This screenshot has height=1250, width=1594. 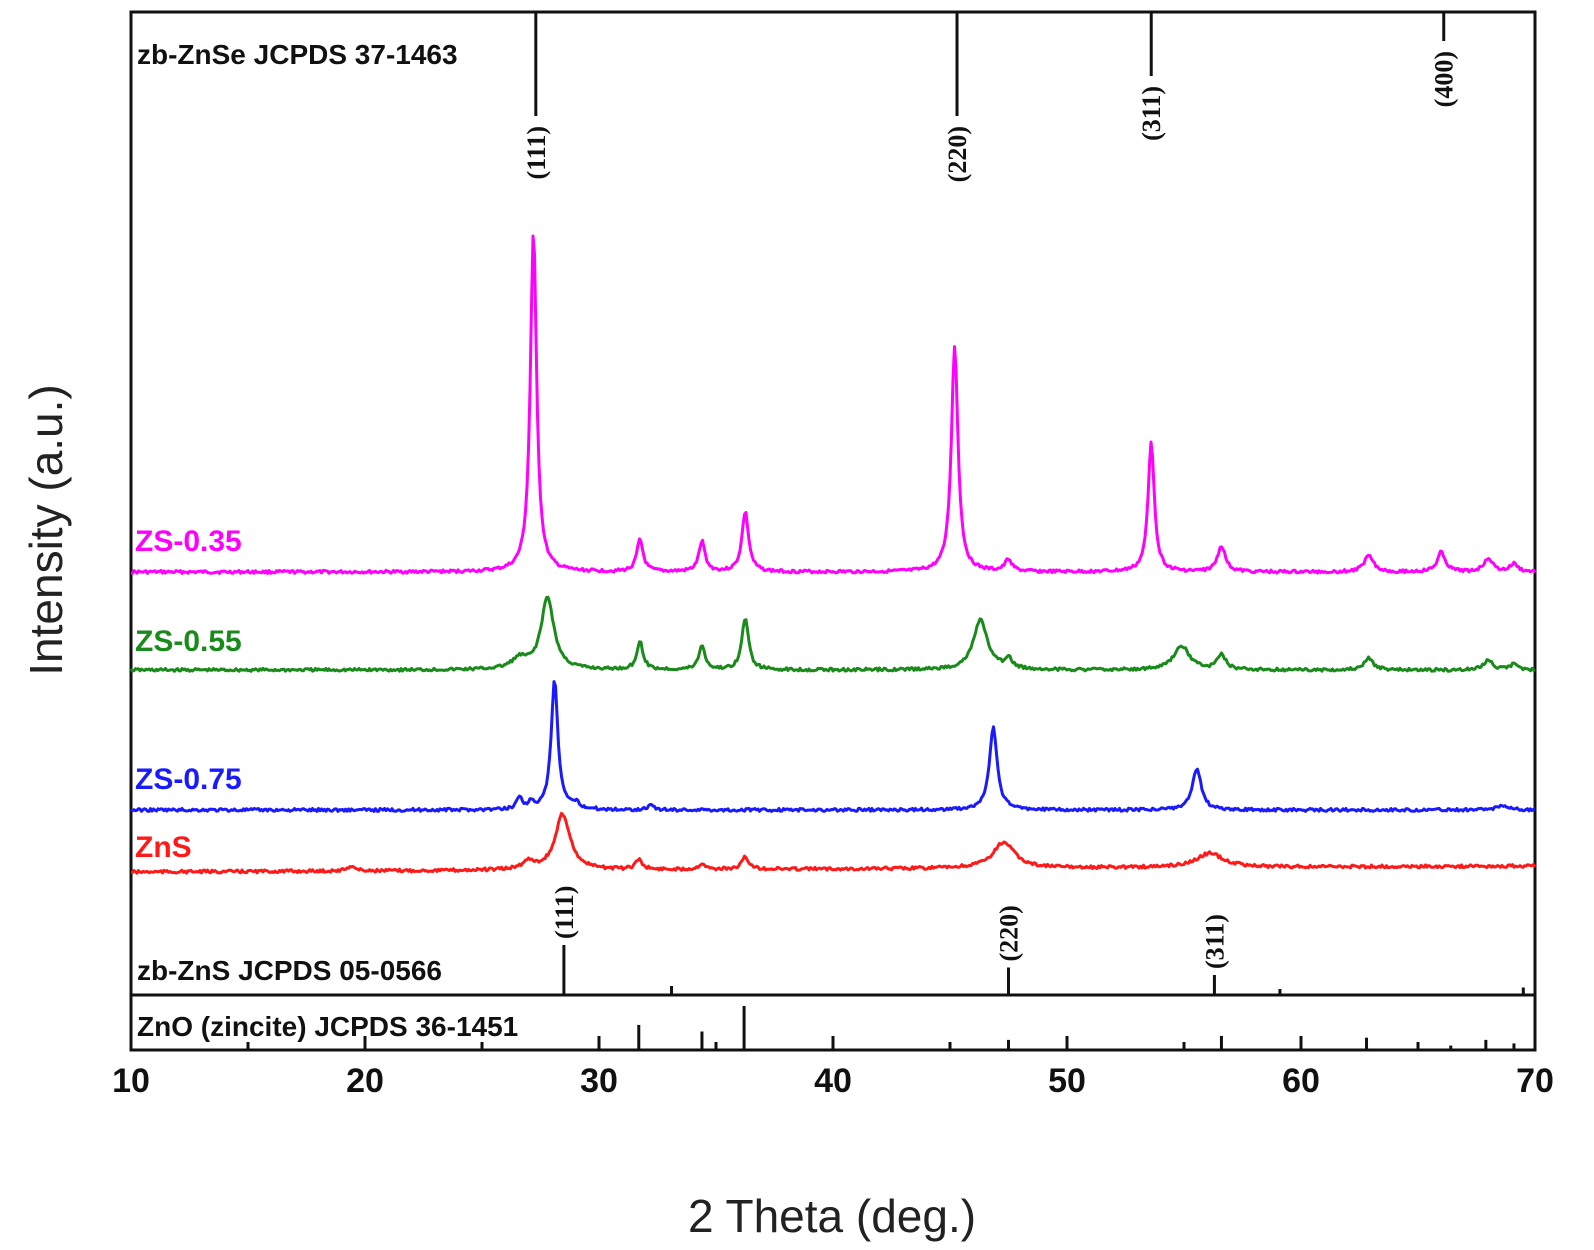 What do you see at coordinates (1214, 941) in the screenshot?
I see `zns-miller-index-label: (311)` at bounding box center [1214, 941].